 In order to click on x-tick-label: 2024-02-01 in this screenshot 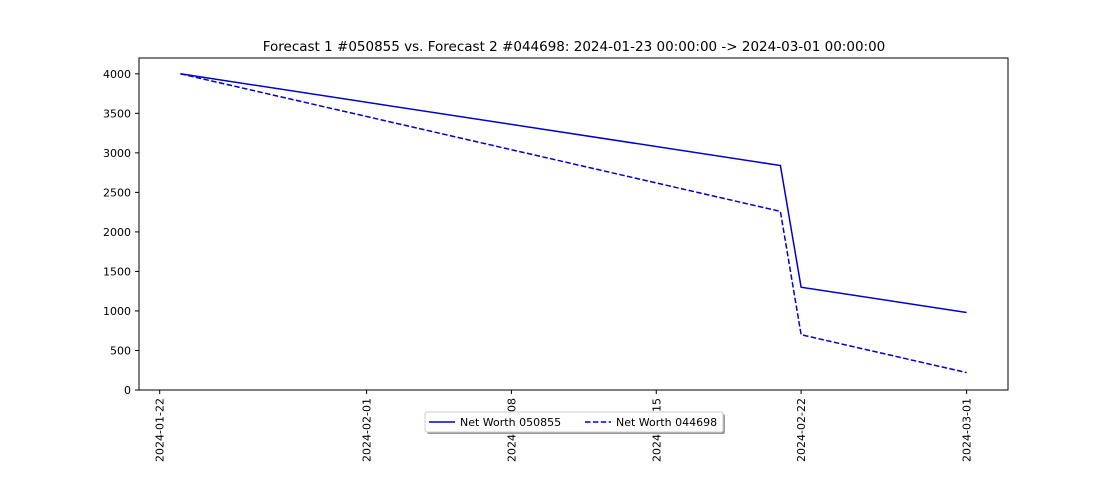, I will do `click(367, 430)`.